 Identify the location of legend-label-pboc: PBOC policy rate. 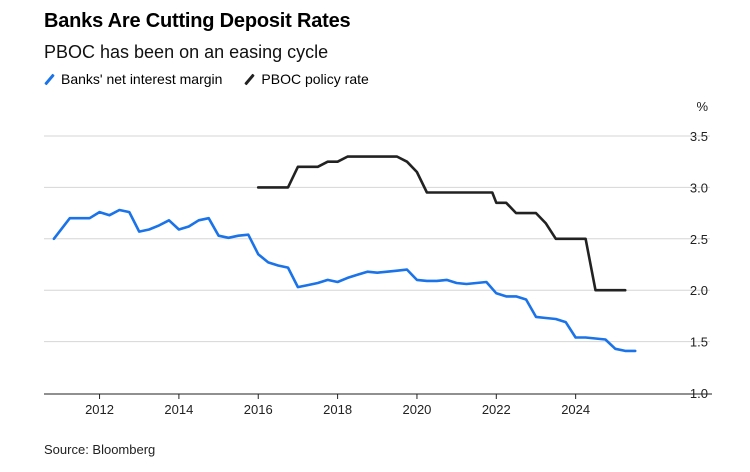
(315, 79).